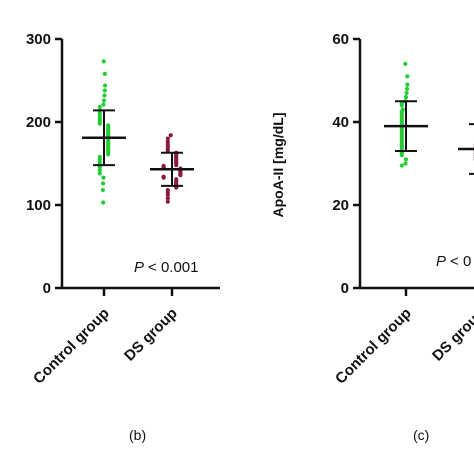 Image resolution: width=474 pixels, height=474 pixels. I want to click on panel-c-p-text: < 0, so click(460, 261).